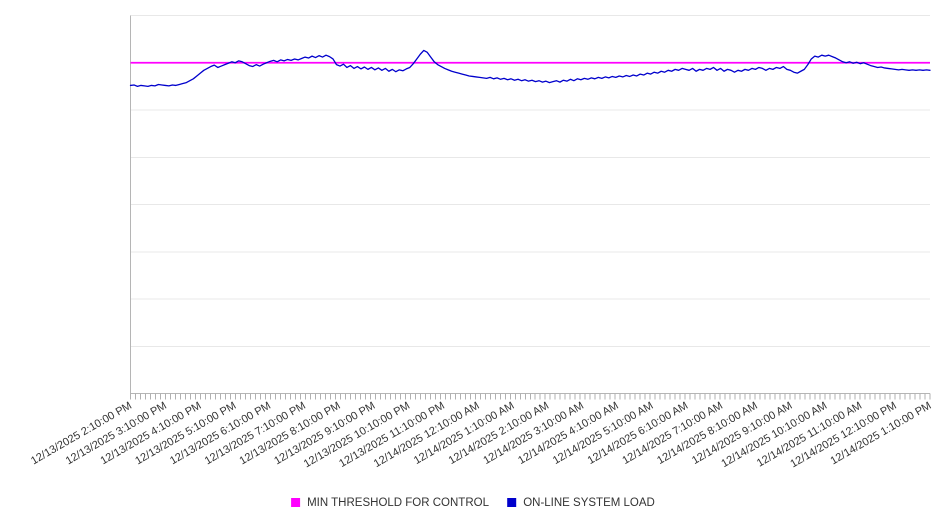  I want to click on legend-label-min-threshold: MIN THRESHOLD FOR CONTROL, so click(398, 503).